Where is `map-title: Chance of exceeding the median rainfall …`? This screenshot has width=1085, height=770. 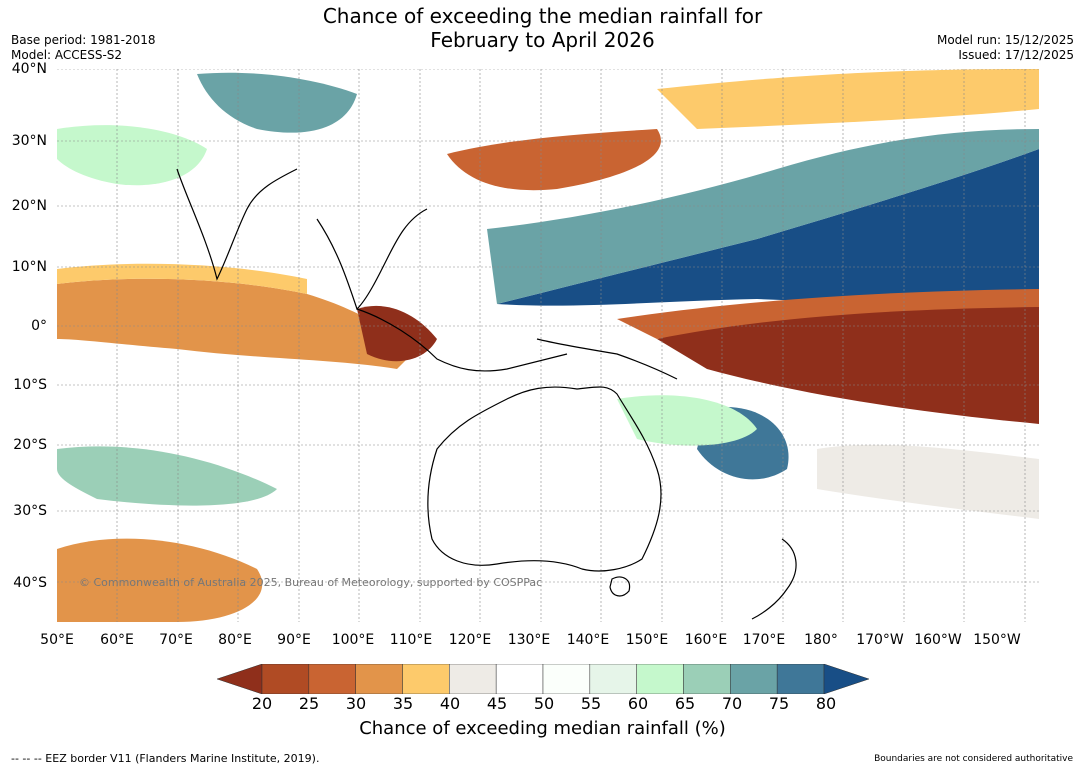
map-title: Chance of exceeding the median rainfall … is located at coordinates (542, 28).